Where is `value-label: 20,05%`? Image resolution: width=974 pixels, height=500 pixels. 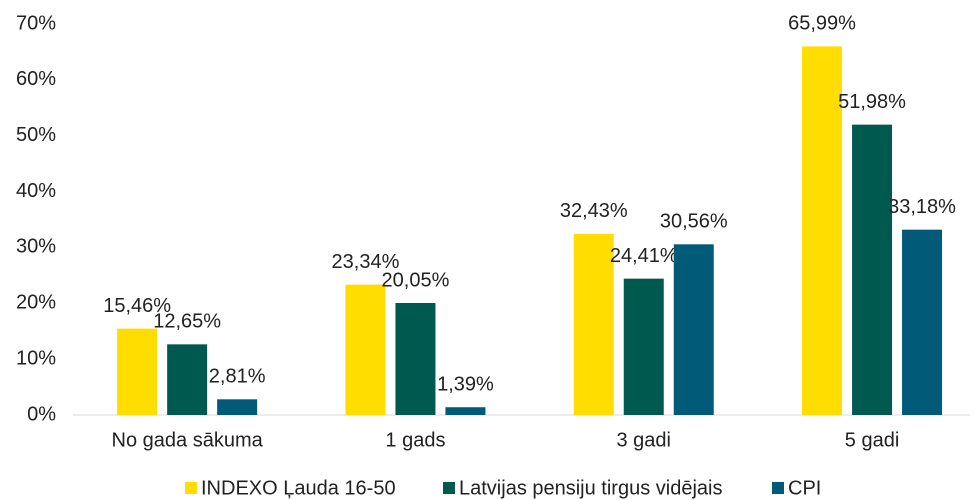 value-label: 20,05% is located at coordinates (416, 280).